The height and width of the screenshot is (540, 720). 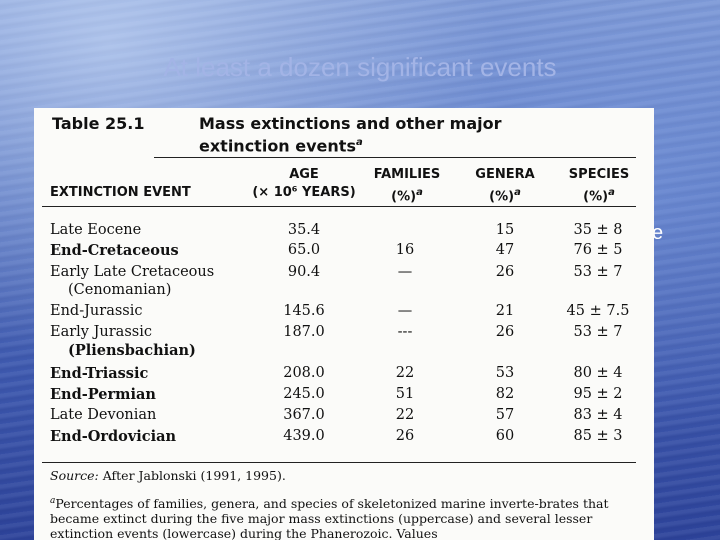 I want to click on cell-families: 26, so click(x=405, y=436).